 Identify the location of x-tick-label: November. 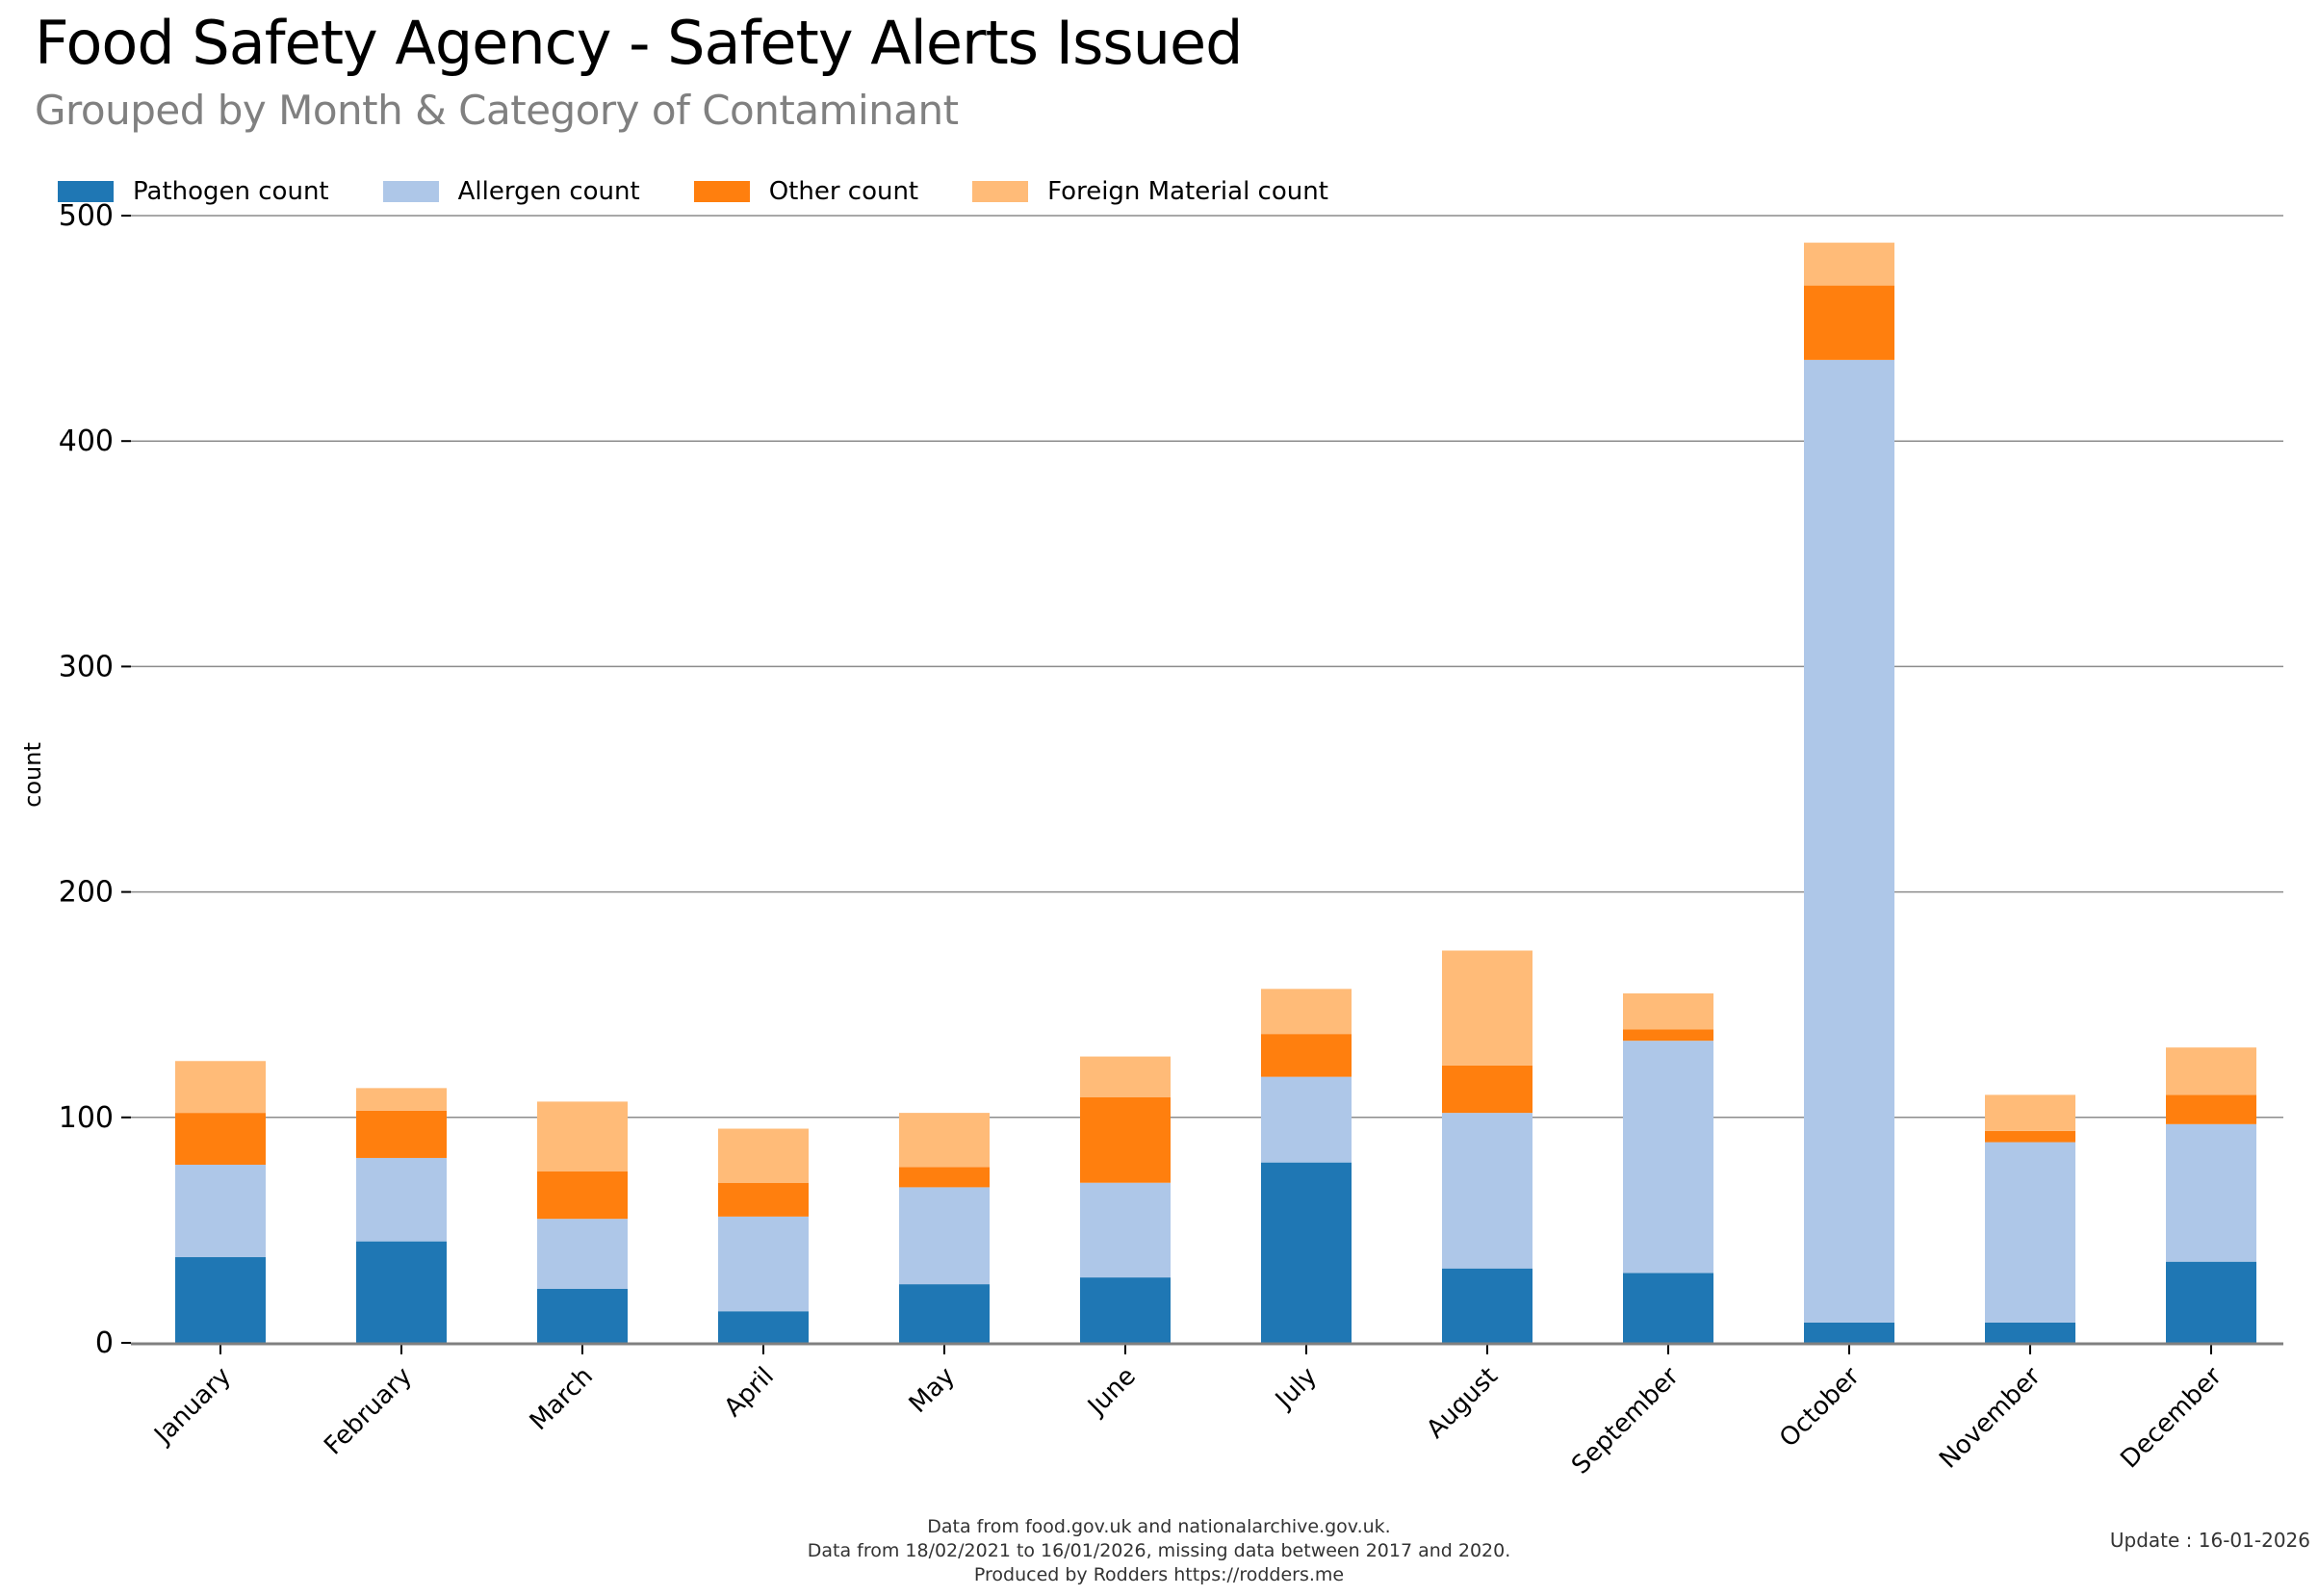
(1990, 1418).